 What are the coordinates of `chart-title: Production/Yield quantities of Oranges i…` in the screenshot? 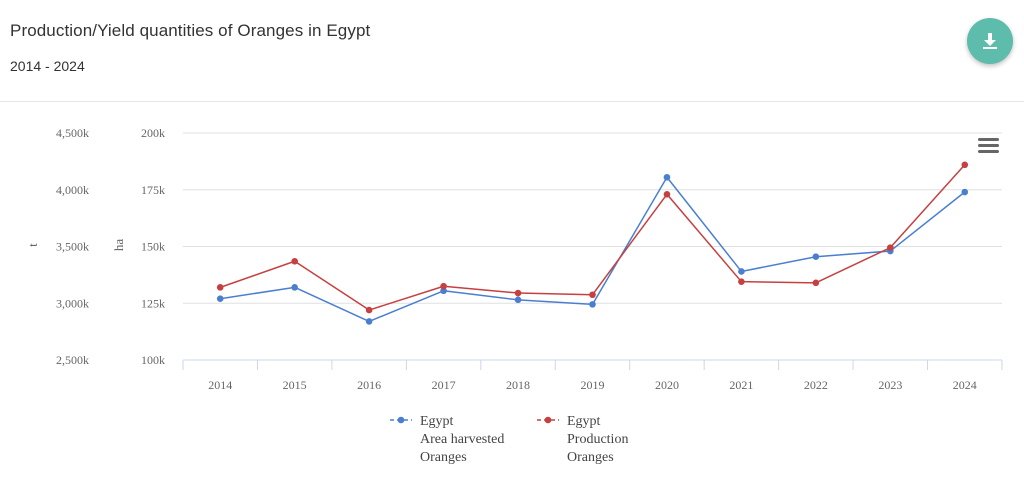 It's located at (190, 30).